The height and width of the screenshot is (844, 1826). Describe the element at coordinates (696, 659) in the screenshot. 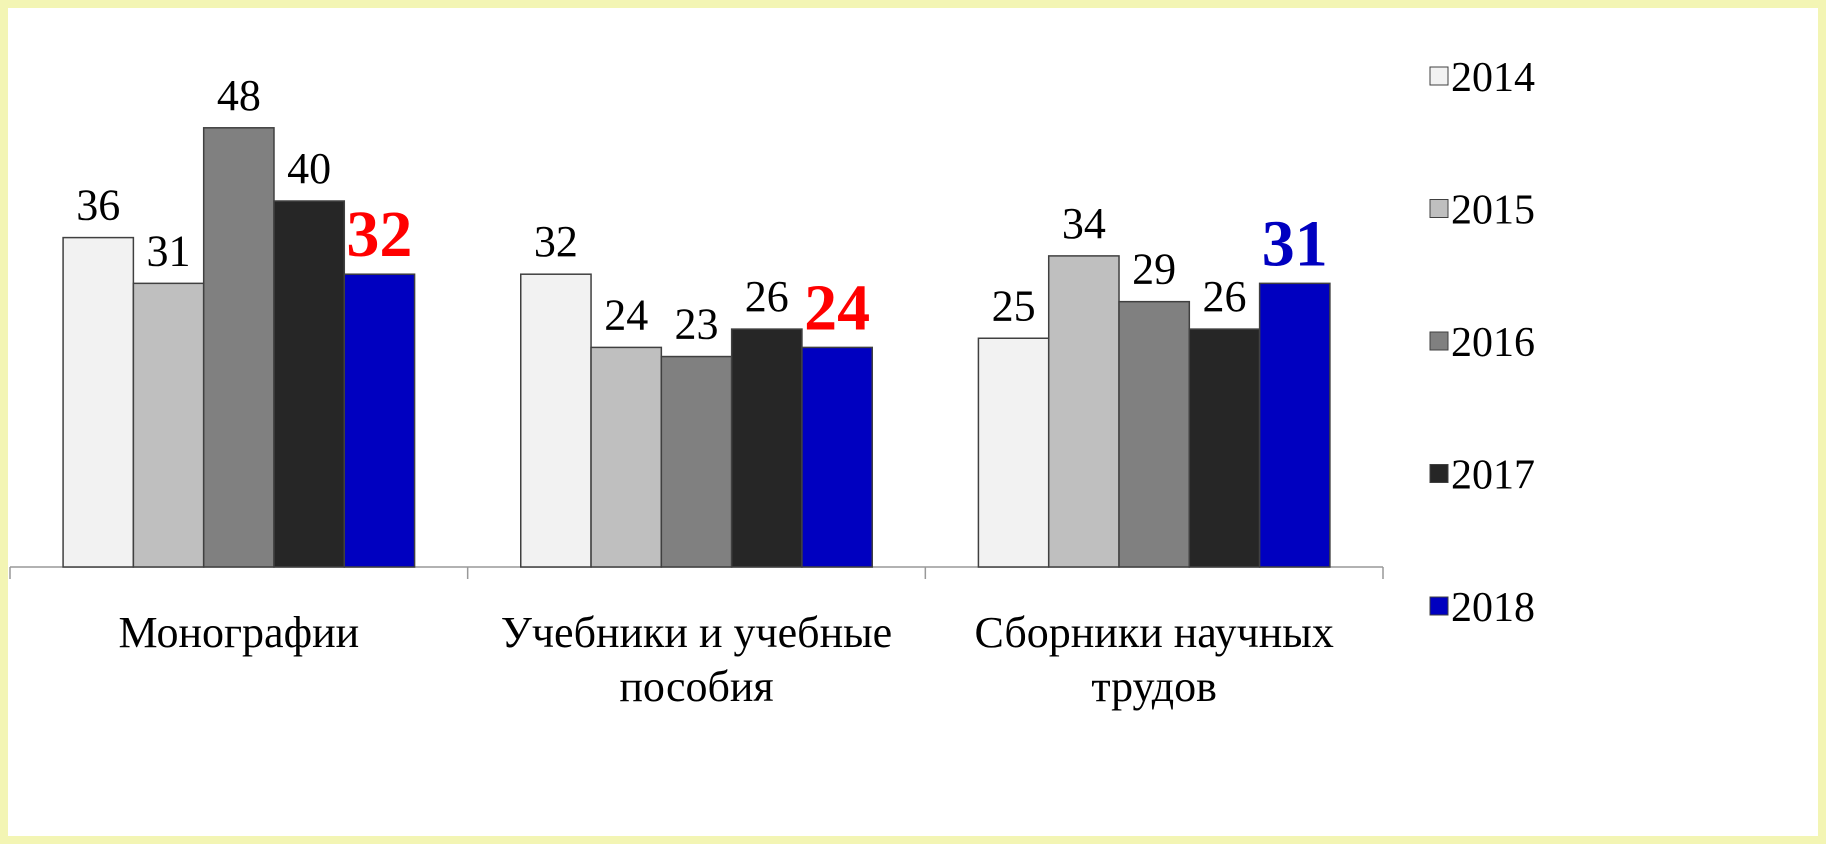

I see `x-tick-label: Учебники и учебные пособия` at that location.